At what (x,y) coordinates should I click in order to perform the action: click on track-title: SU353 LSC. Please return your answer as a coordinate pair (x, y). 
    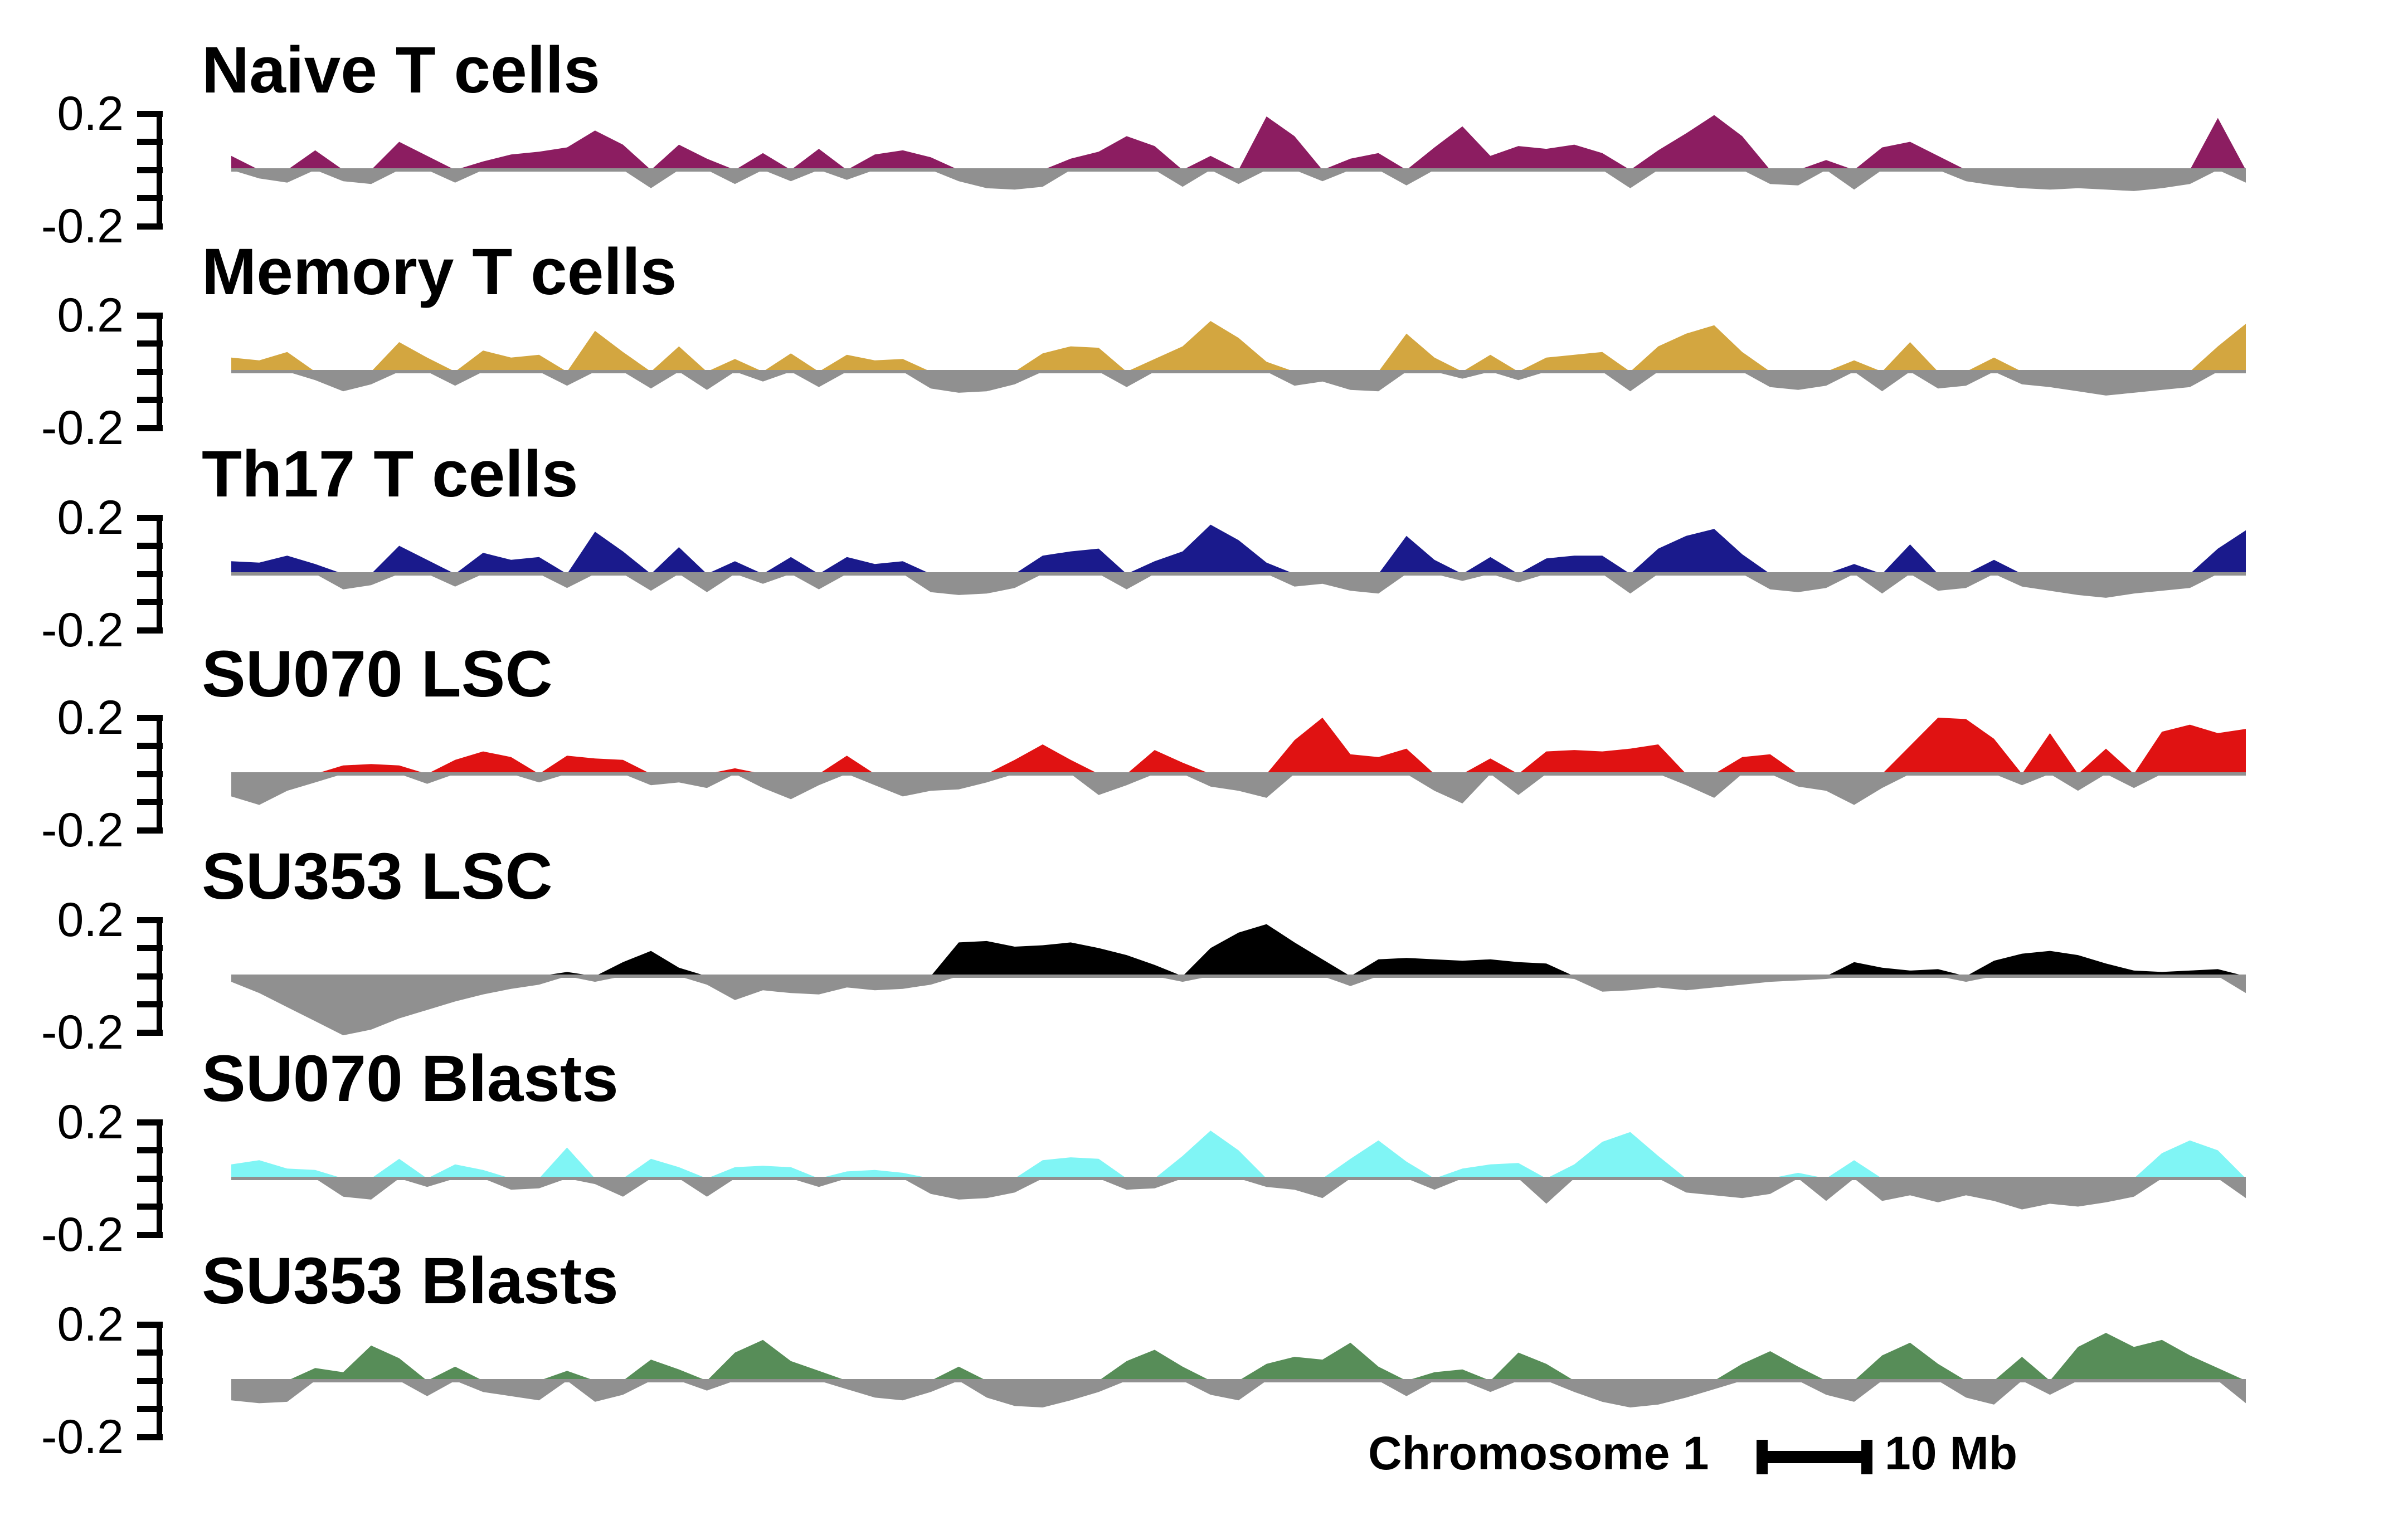
    Looking at the image, I should click on (377, 876).